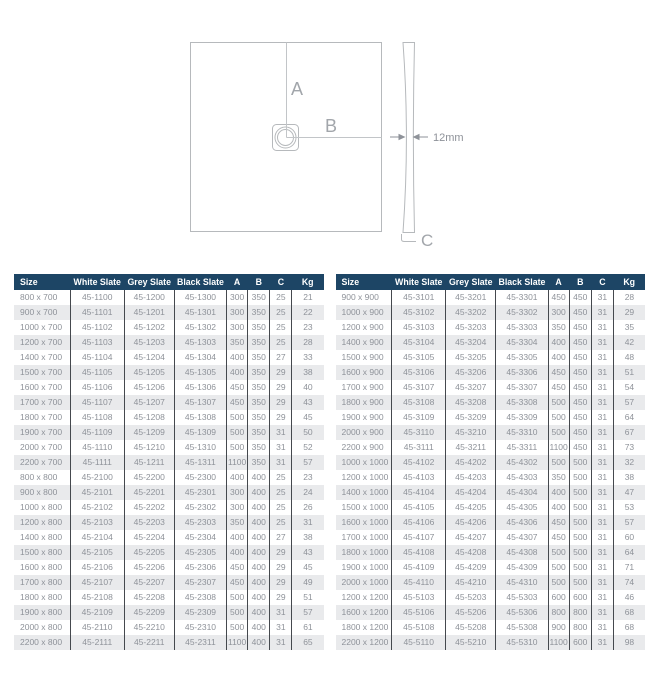 This screenshot has height=675, width=658. What do you see at coordinates (307, 357) in the screenshot?
I see `table-cell: 33` at bounding box center [307, 357].